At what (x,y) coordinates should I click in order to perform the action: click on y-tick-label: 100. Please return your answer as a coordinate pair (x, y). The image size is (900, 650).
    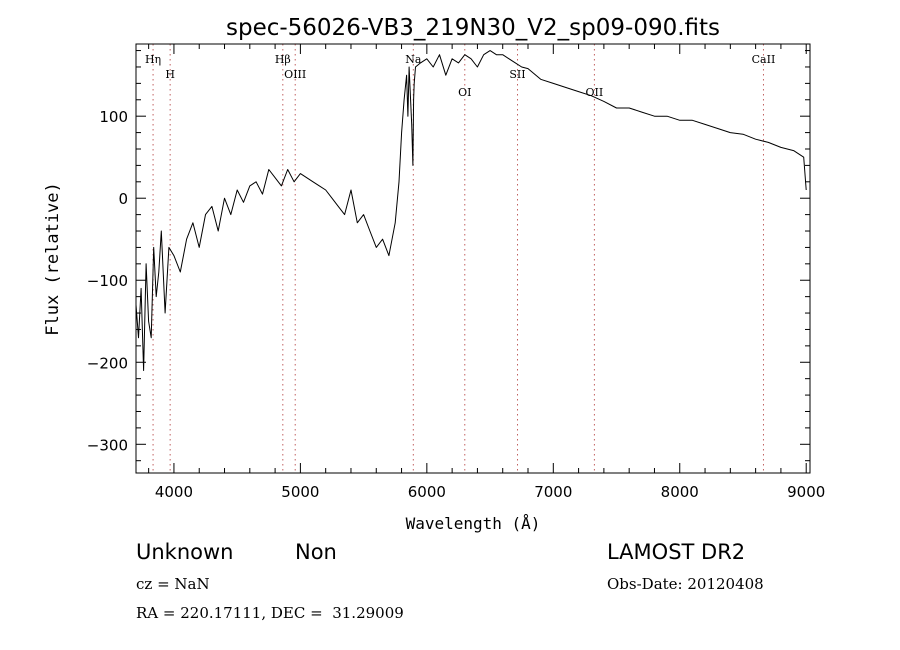
    Looking at the image, I should click on (113, 117).